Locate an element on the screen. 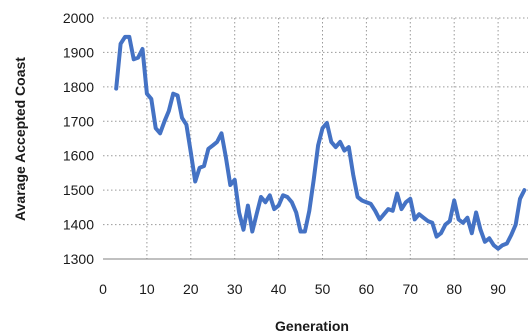  y-tick-label: 1500 is located at coordinates (78, 190).